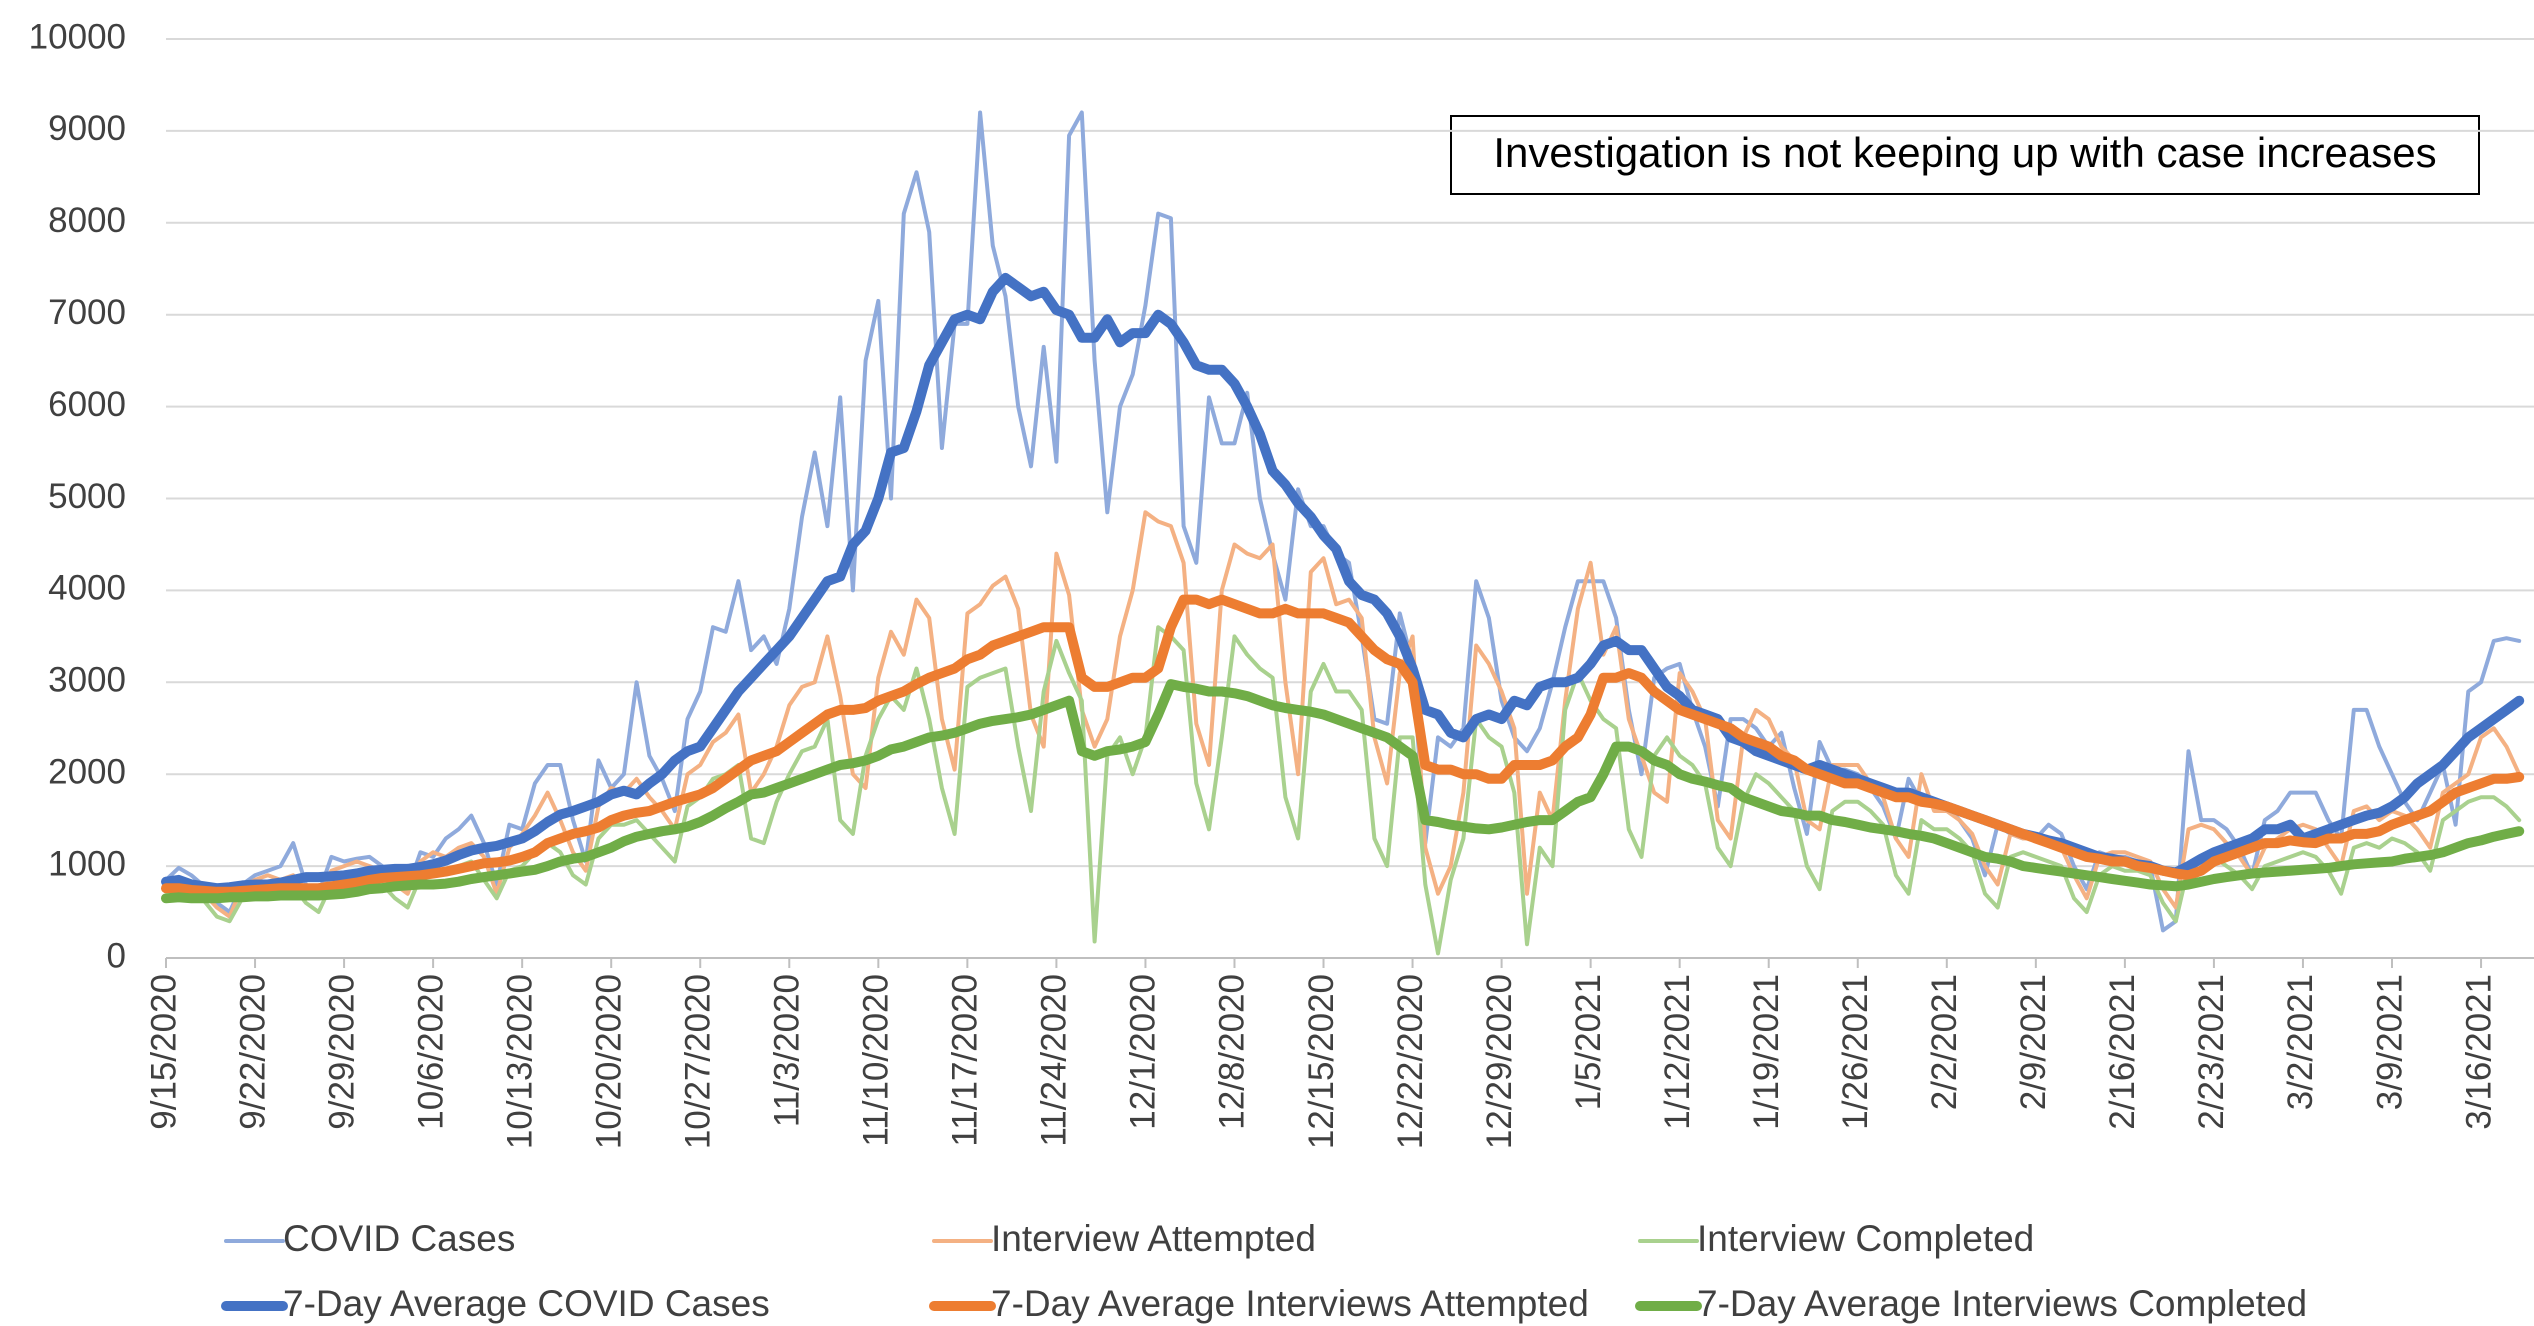 Image resolution: width=2534 pixels, height=1326 pixels. Describe the element at coordinates (116, 955) in the screenshot. I see `y-tick-label: 0` at that location.